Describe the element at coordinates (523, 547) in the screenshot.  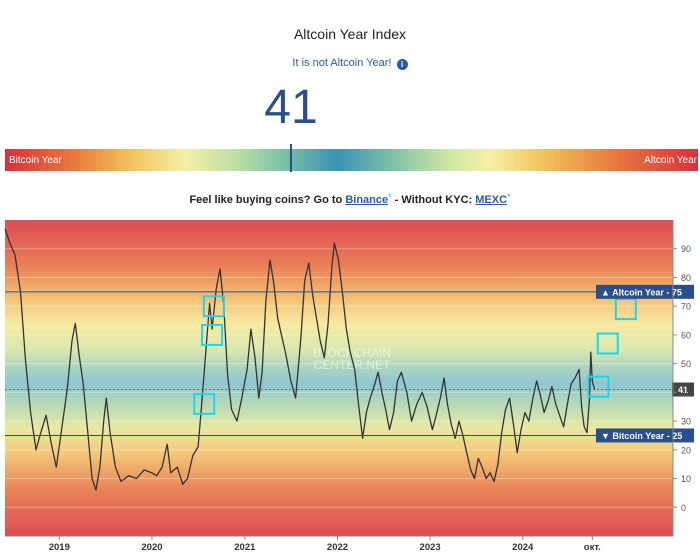
I see `x-tick-label: 2024` at that location.